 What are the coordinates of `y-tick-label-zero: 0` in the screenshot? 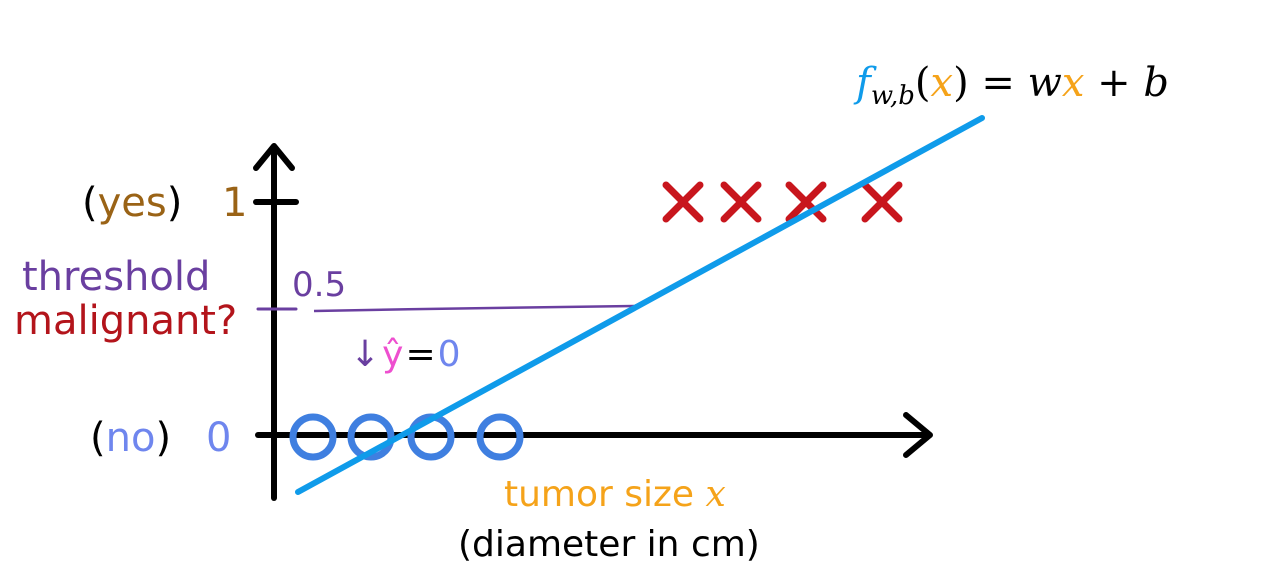 It's located at (218, 438).